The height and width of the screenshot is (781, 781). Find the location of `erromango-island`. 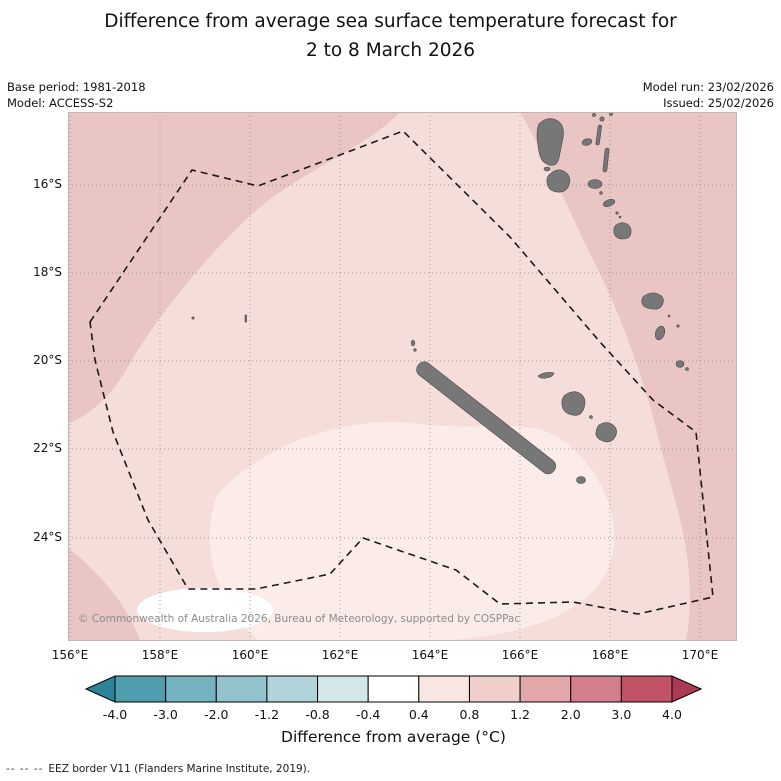

erromango-island is located at coordinates (652, 301).